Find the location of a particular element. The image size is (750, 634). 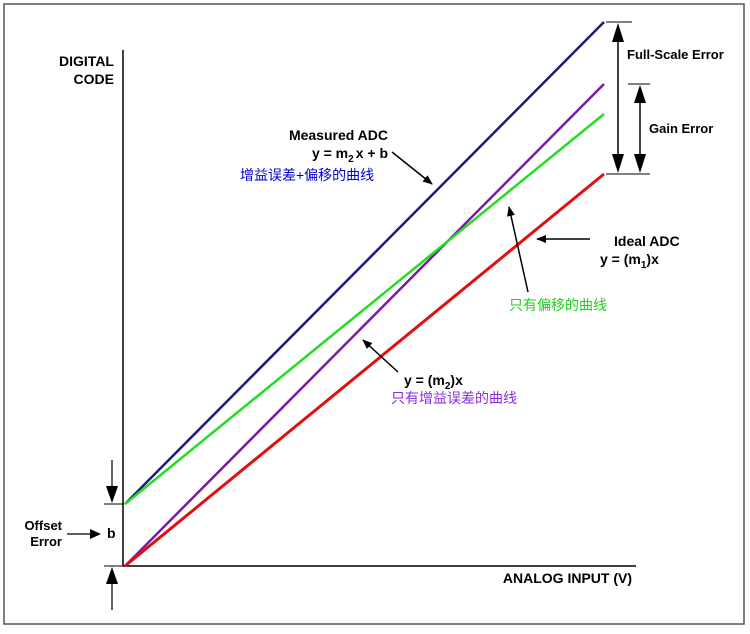

gain-only-pointer-arrow is located at coordinates (380, 356).